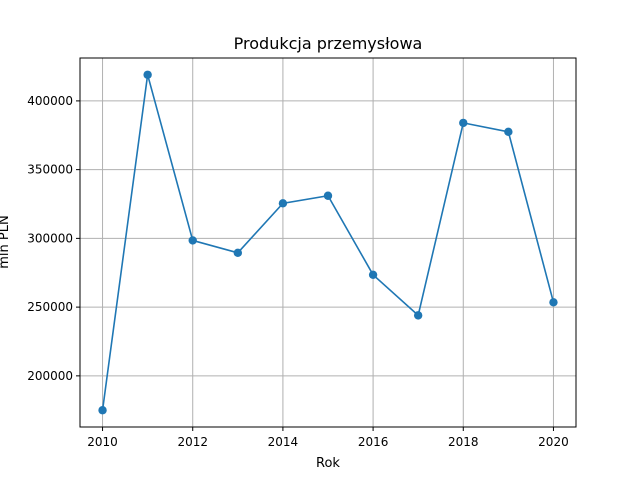 This screenshot has width=640, height=480. Describe the element at coordinates (50, 307) in the screenshot. I see `y-tick-label: 250000` at that location.